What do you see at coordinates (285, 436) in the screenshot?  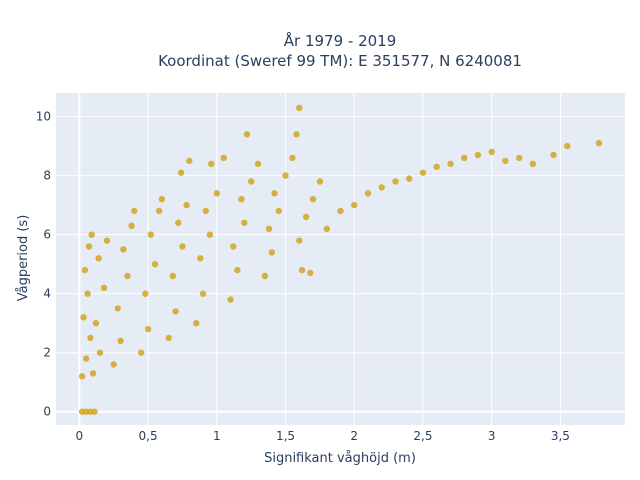 I see `x-tick-label: 1,5` at bounding box center [285, 436].